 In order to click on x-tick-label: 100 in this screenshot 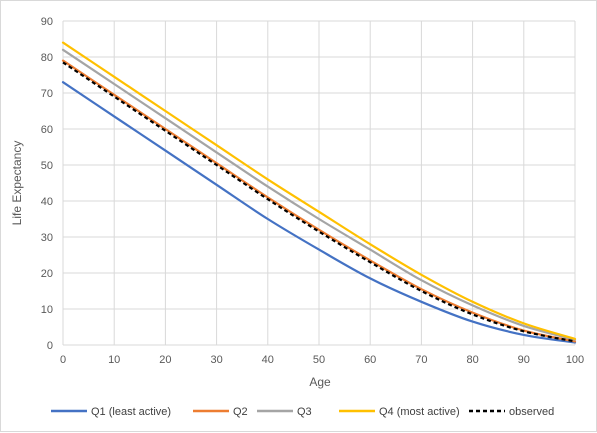, I will do `click(575, 360)`.